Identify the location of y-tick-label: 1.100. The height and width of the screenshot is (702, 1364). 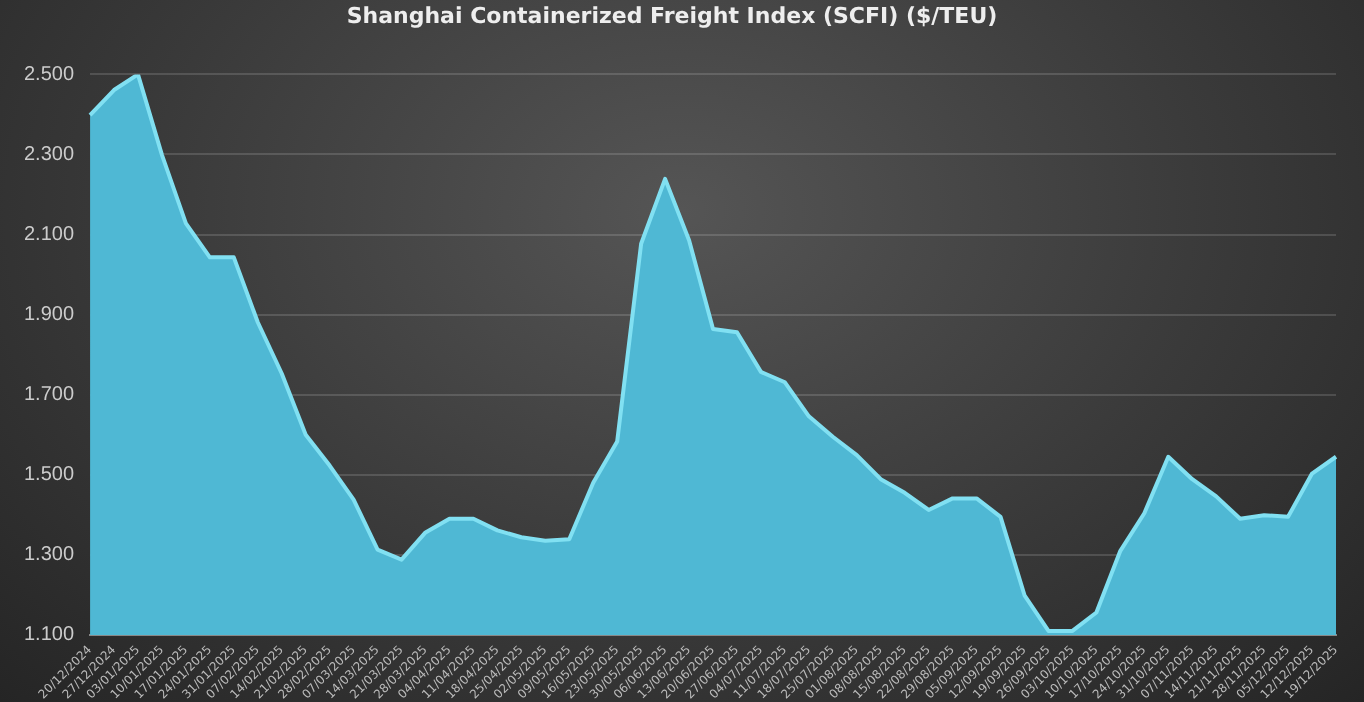
(49, 635).